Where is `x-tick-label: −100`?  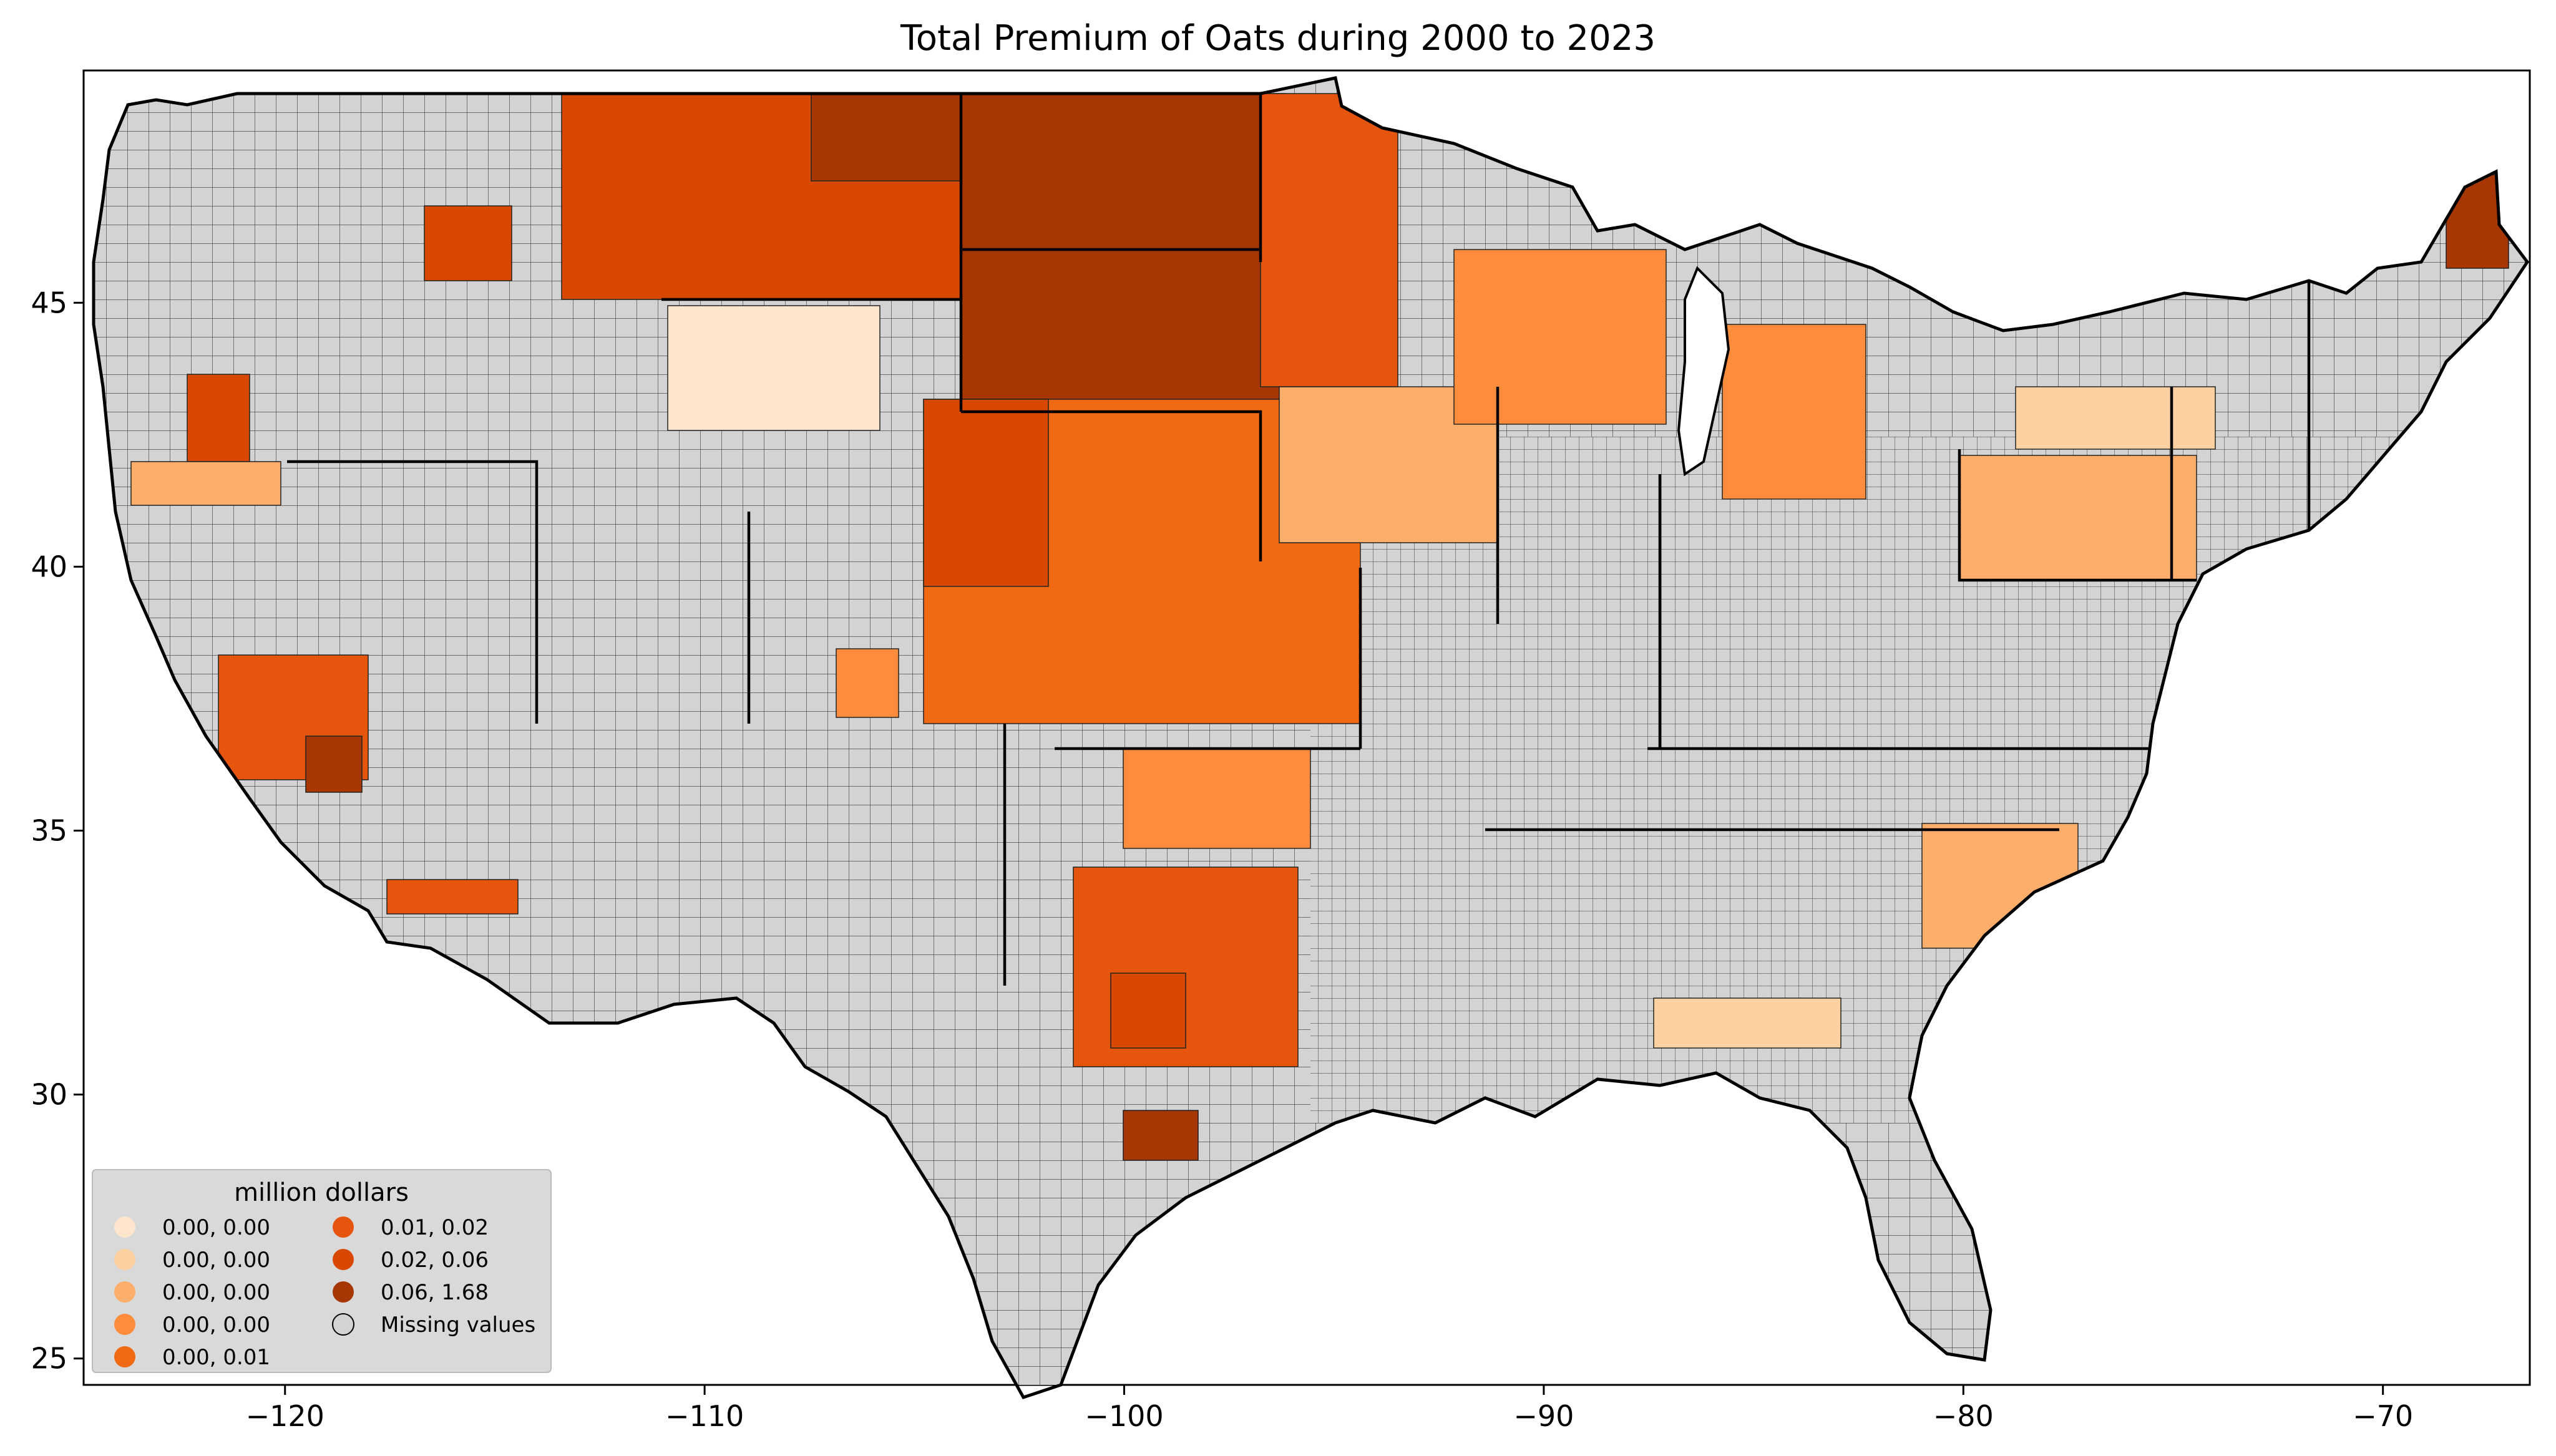
x-tick-label: −100 is located at coordinates (1124, 1416).